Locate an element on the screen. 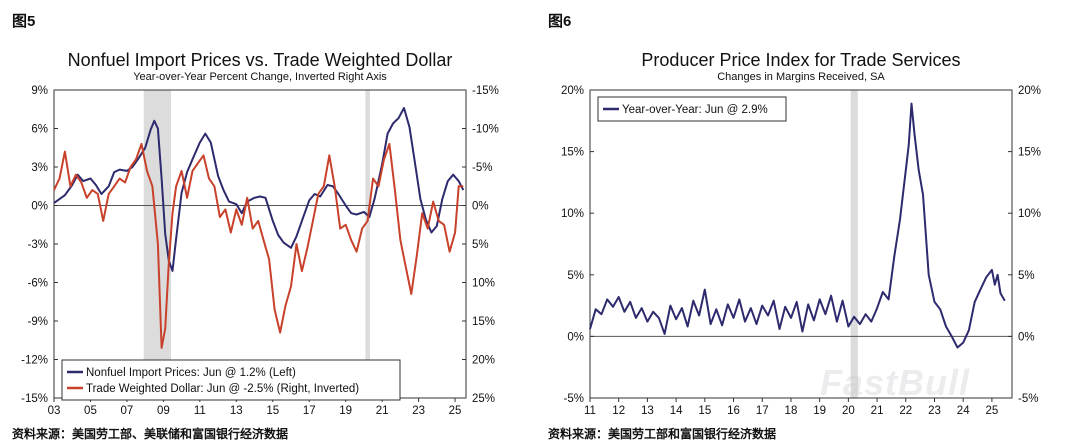 This screenshot has height=446, width=1076. y-tick-label: 9% is located at coordinates (39, 91).